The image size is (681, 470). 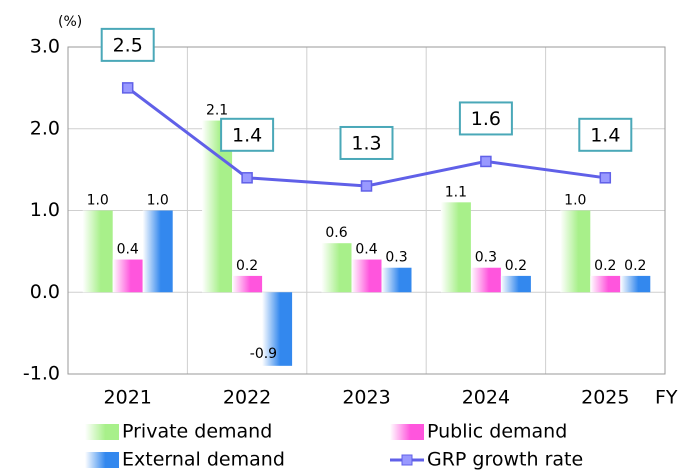 What do you see at coordinates (505, 459) in the screenshot?
I see `legend-label: GRP growth rate` at bounding box center [505, 459].